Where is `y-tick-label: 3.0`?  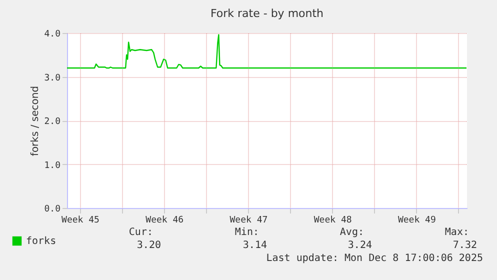 y-tick-label: 3.0 is located at coordinates (52, 78).